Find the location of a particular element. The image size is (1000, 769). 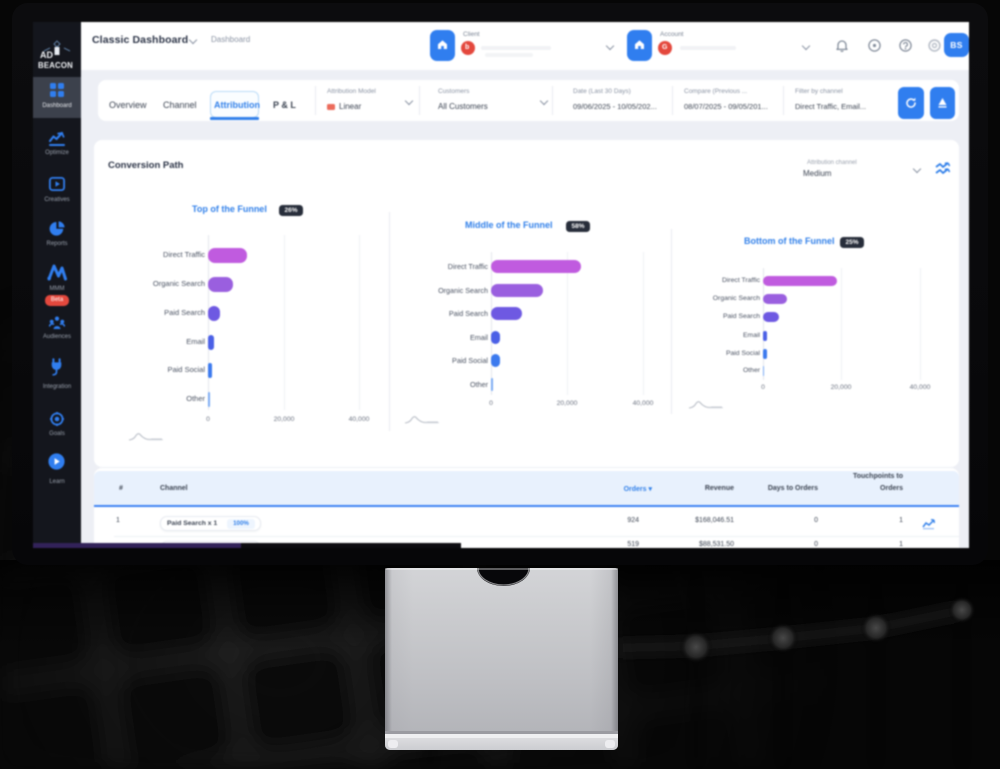

svg-text: AD is located at coordinates (46, 55).